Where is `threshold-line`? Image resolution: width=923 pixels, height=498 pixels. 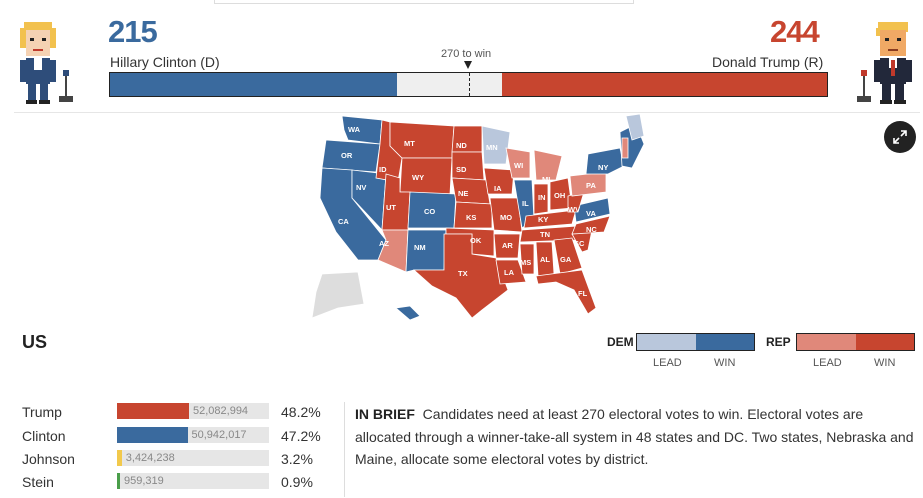
threshold-line is located at coordinates (469, 84).